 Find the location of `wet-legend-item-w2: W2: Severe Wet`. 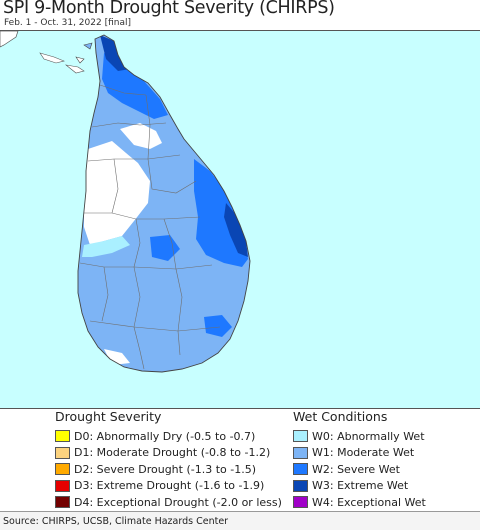

wet-legend-item-w2: W2: Severe Wet is located at coordinates (359, 469).